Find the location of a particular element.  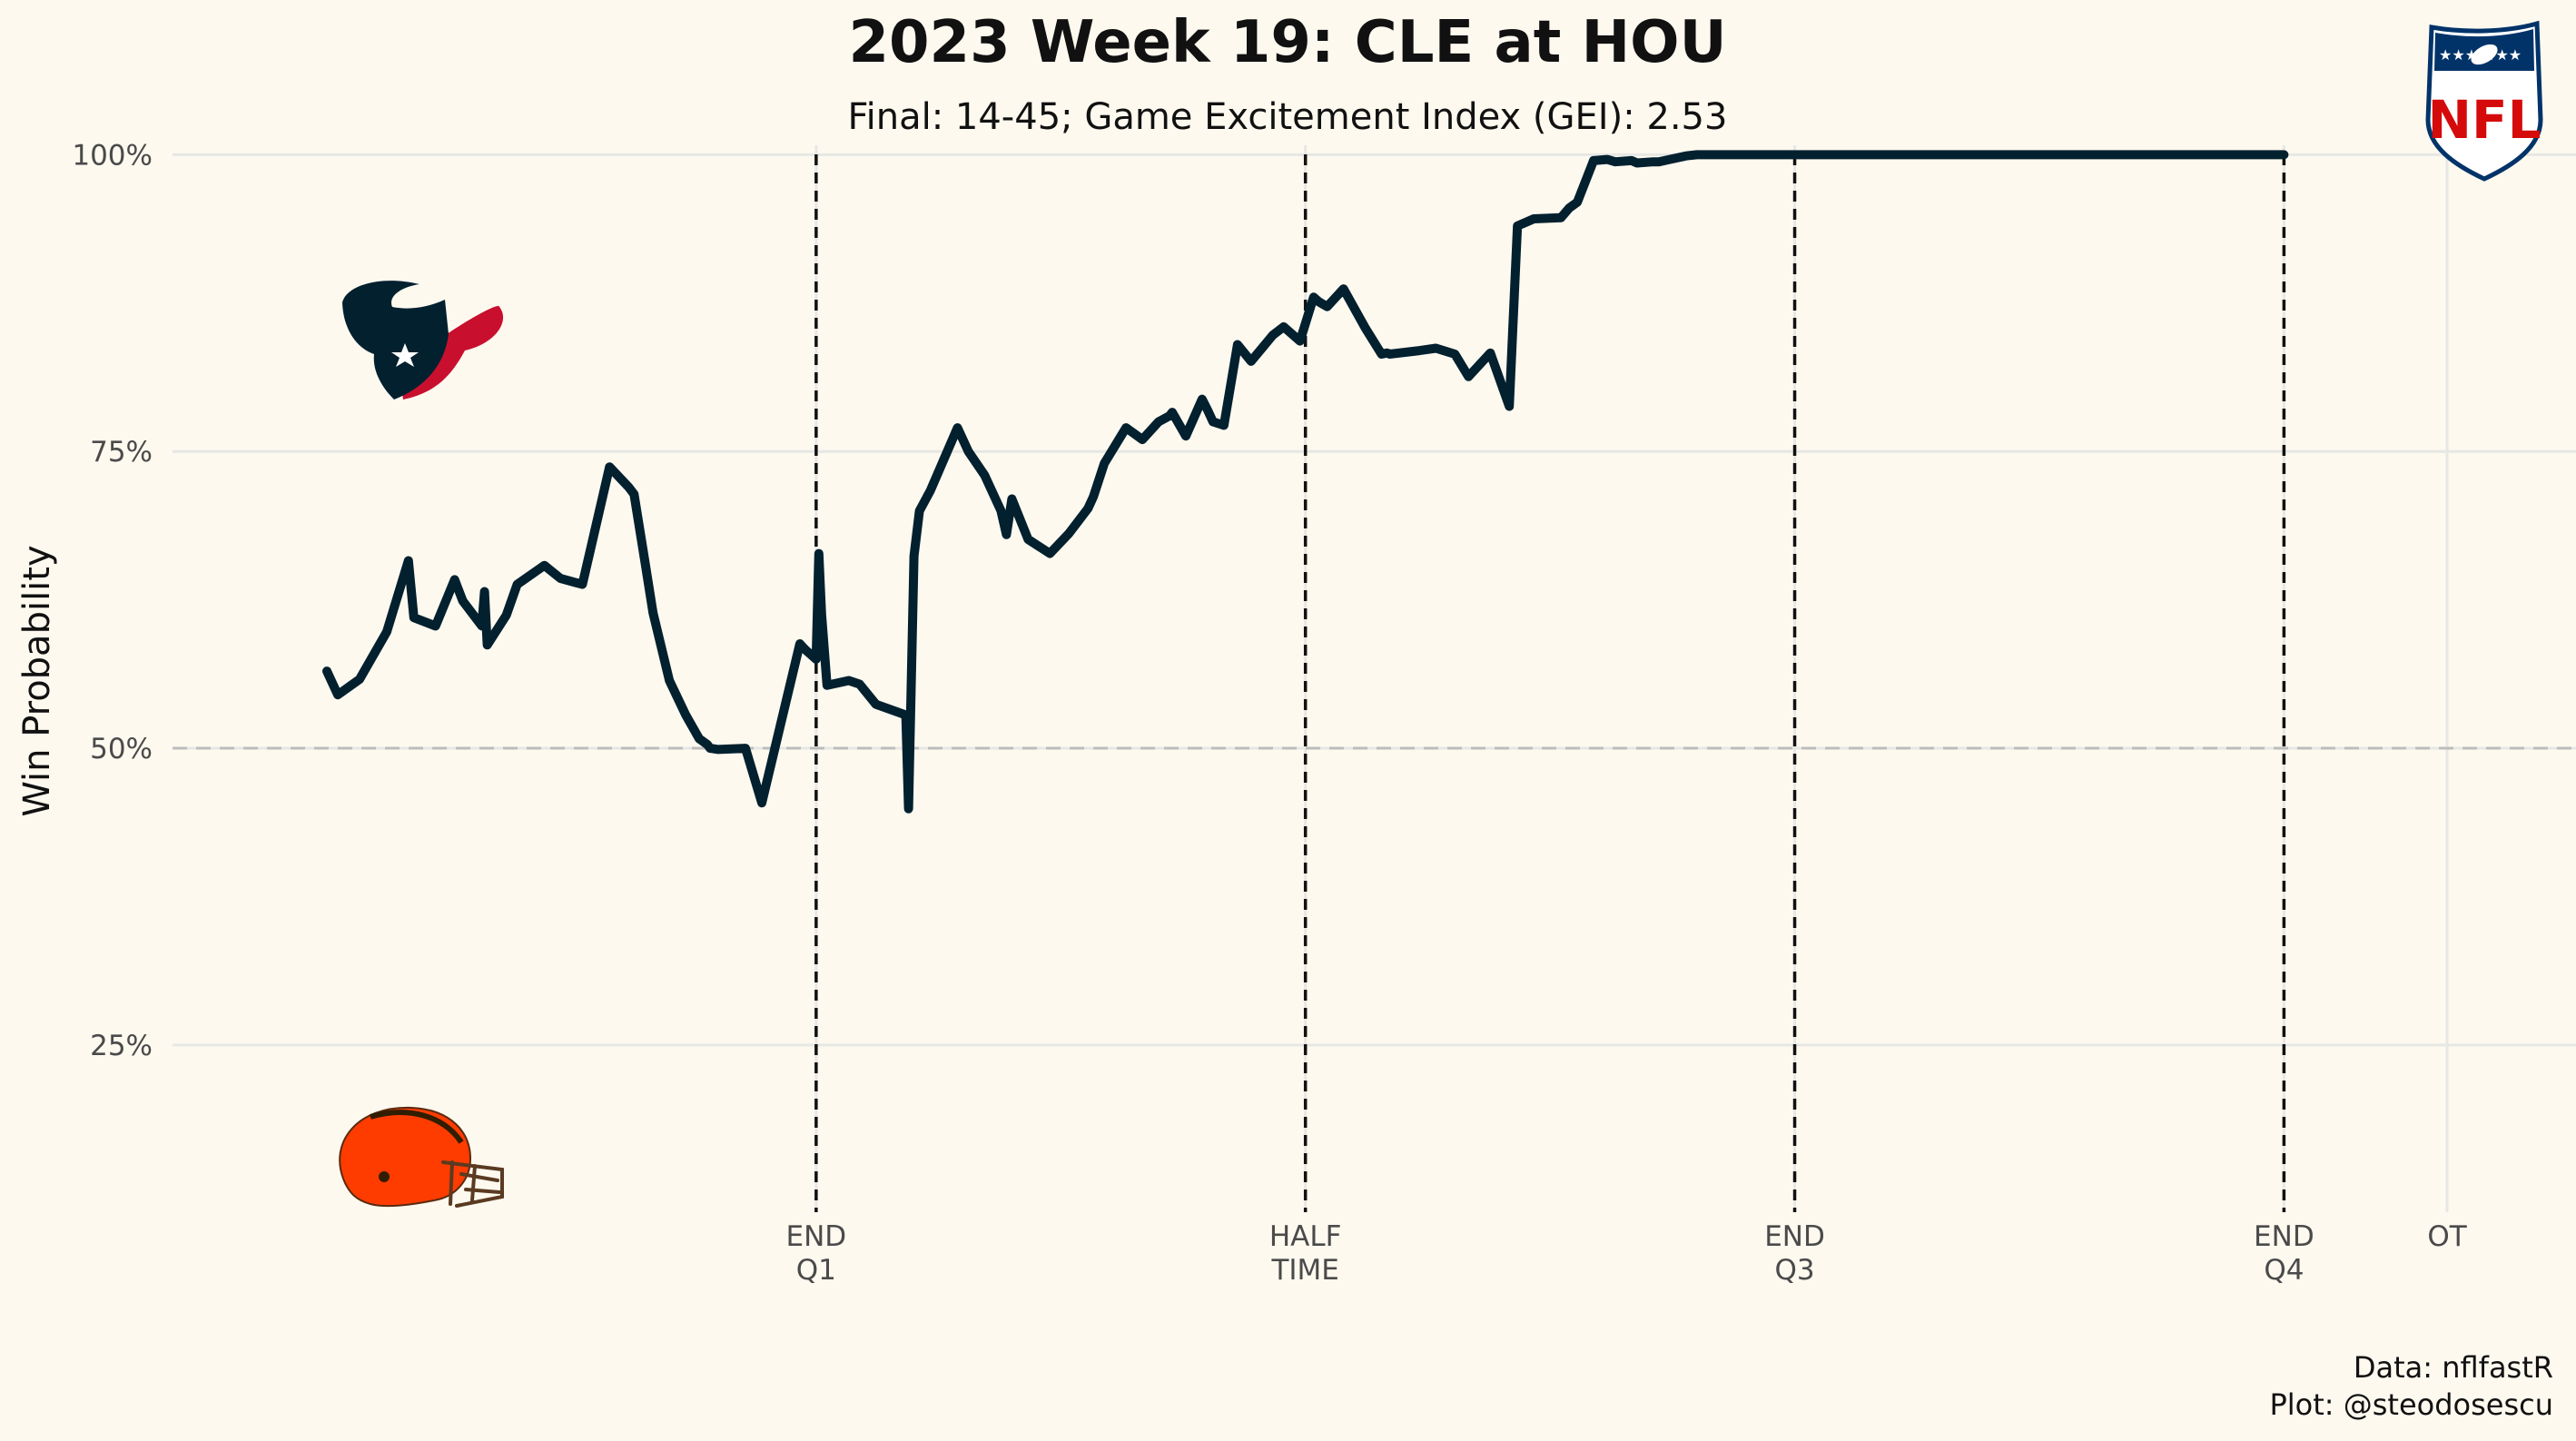

houston-texans-logo is located at coordinates (423, 340).